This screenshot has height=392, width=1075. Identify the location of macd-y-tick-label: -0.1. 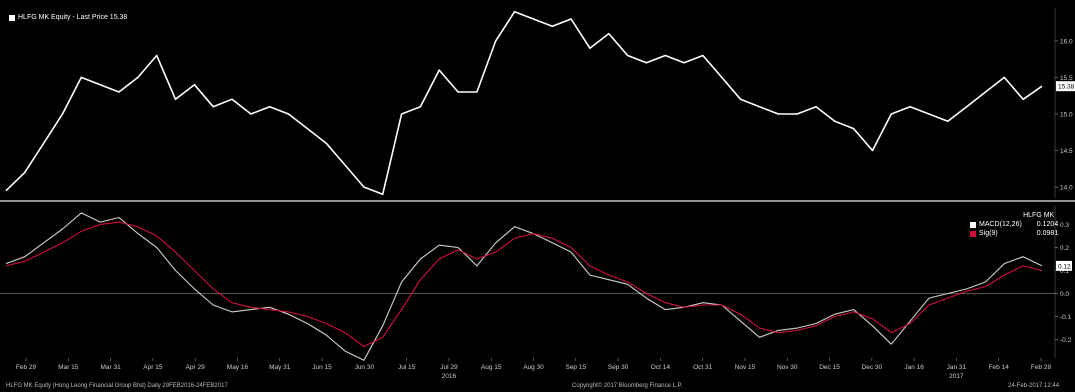
(1066, 317).